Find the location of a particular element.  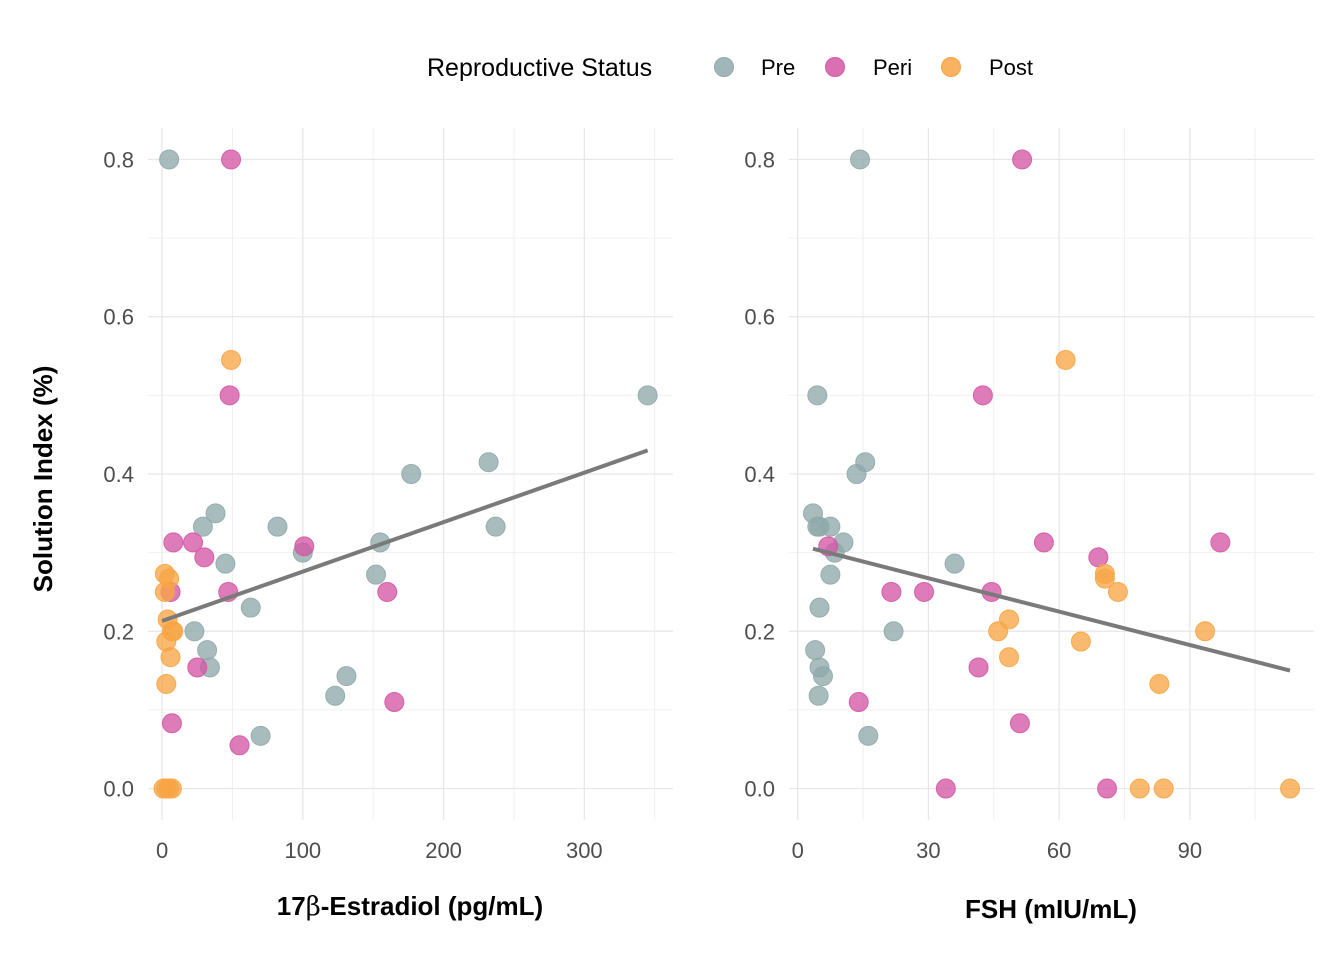

y-axis-title: Solution Index (%) is located at coordinates (43, 479).